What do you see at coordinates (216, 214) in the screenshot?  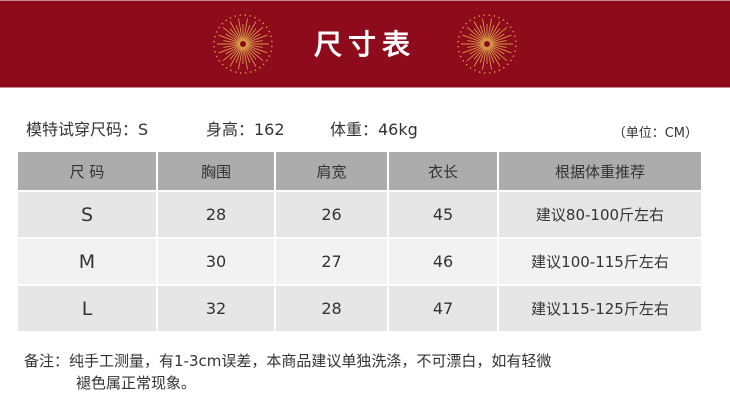 I see `chest-cell: 28` at bounding box center [216, 214].